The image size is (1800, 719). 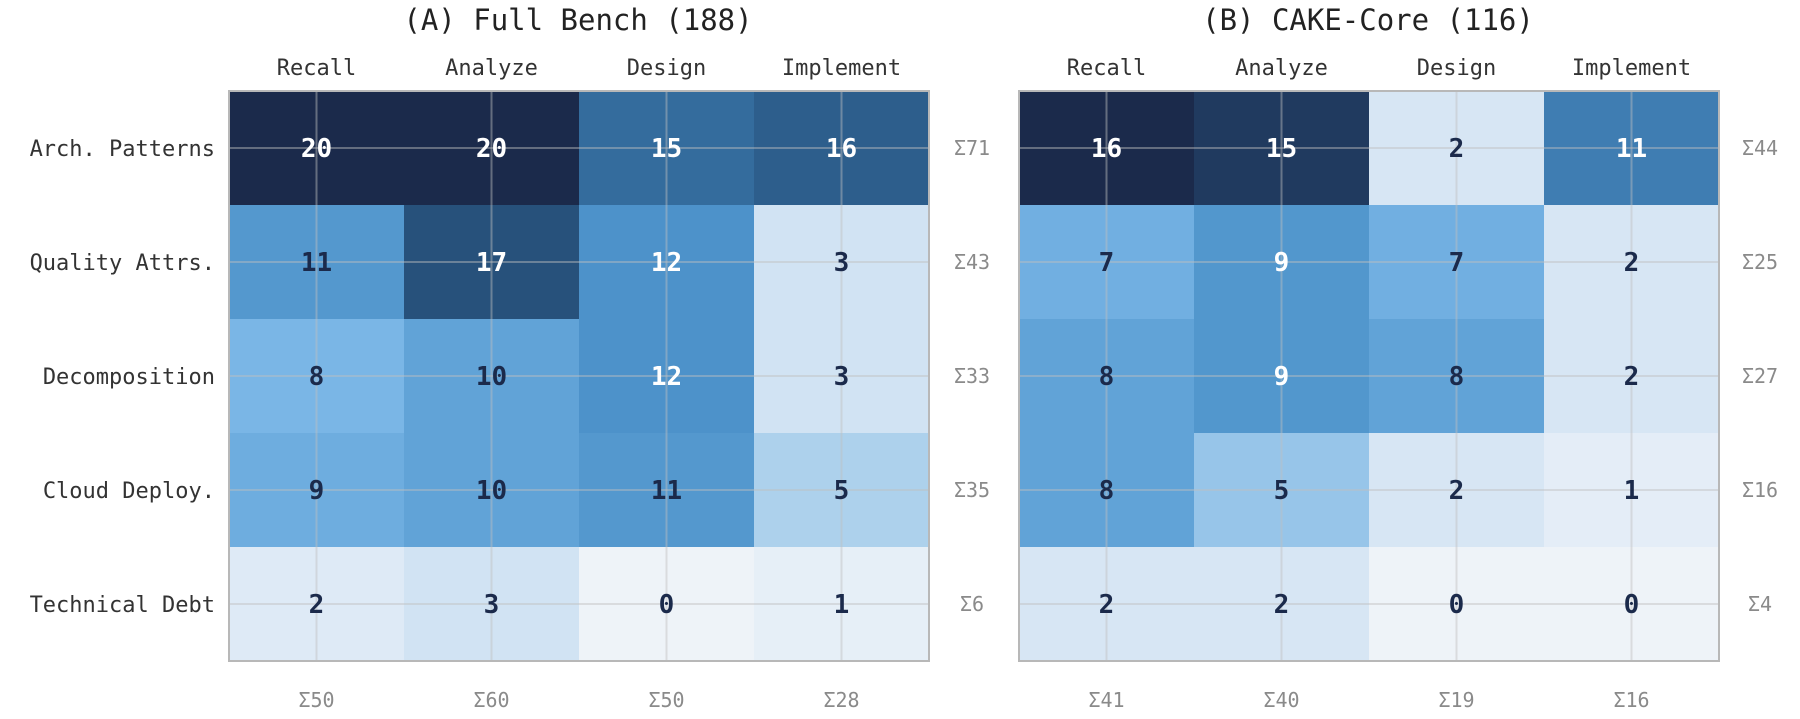 I want to click on panel-b-value-r2-c3: 2, so click(x=1632, y=377).